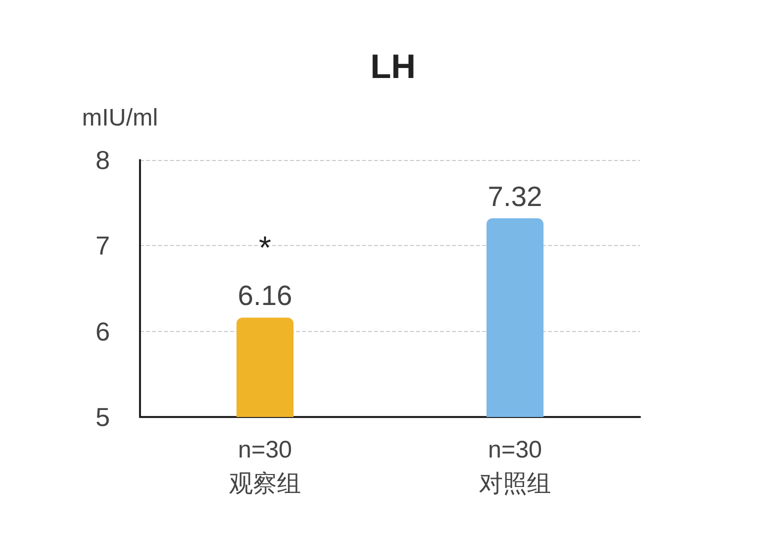  Describe the element at coordinates (103, 417) in the screenshot. I see `y-tick-label: 5` at that location.